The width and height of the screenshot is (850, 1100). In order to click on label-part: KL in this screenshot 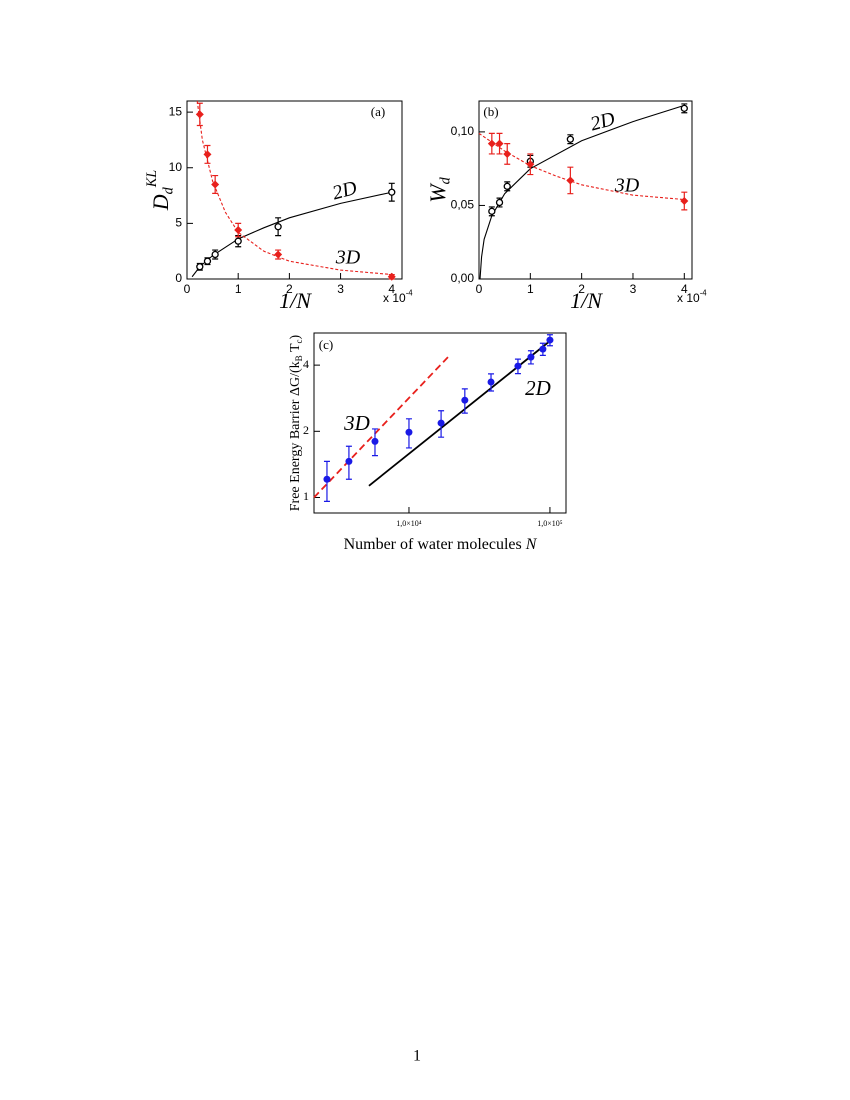, I will do `click(152, 179)`.